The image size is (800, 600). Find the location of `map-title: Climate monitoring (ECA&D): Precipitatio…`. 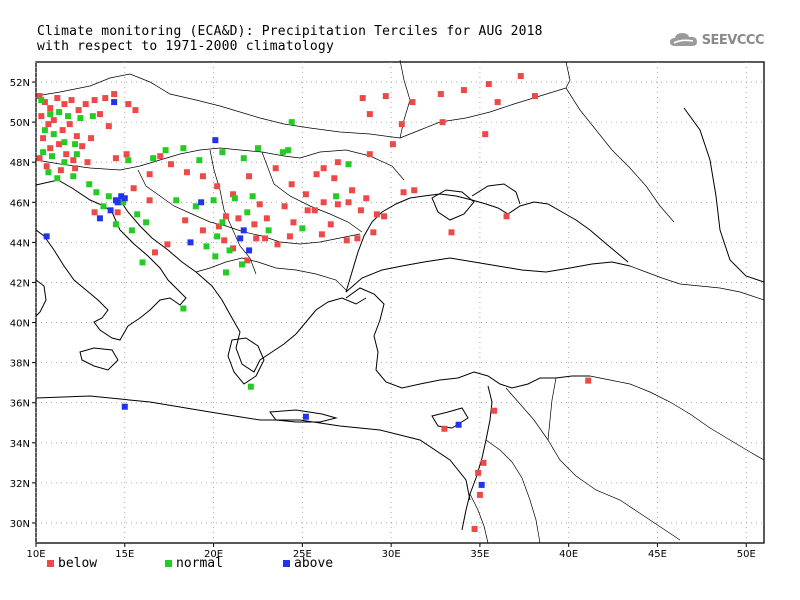

map-title: Climate monitoring (ECA&D): Precipitatio… is located at coordinates (290, 39).